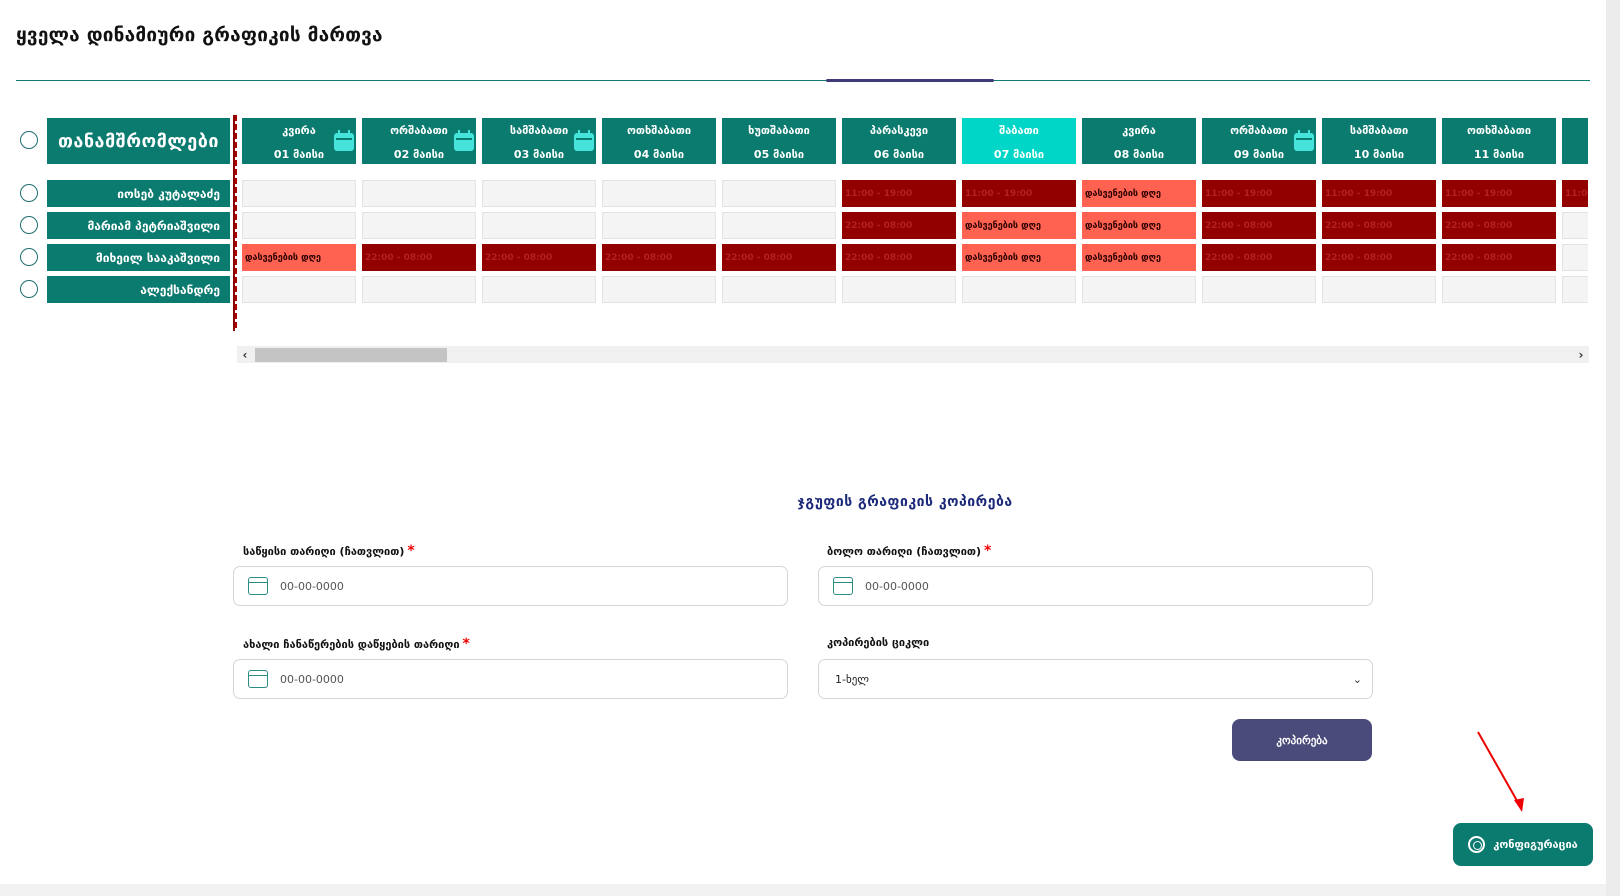 The width and height of the screenshot is (1620, 896). What do you see at coordinates (29, 140) in the screenshot?
I see `select-all-radio` at bounding box center [29, 140].